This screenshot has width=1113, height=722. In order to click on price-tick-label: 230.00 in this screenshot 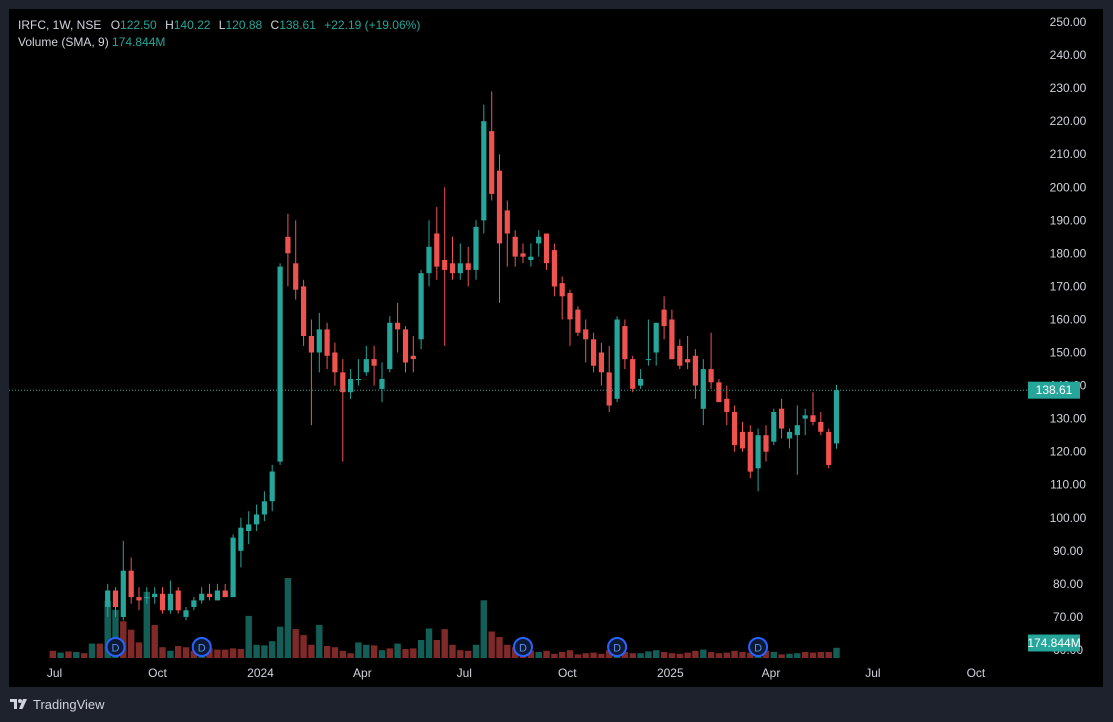, I will do `click(1068, 88)`.